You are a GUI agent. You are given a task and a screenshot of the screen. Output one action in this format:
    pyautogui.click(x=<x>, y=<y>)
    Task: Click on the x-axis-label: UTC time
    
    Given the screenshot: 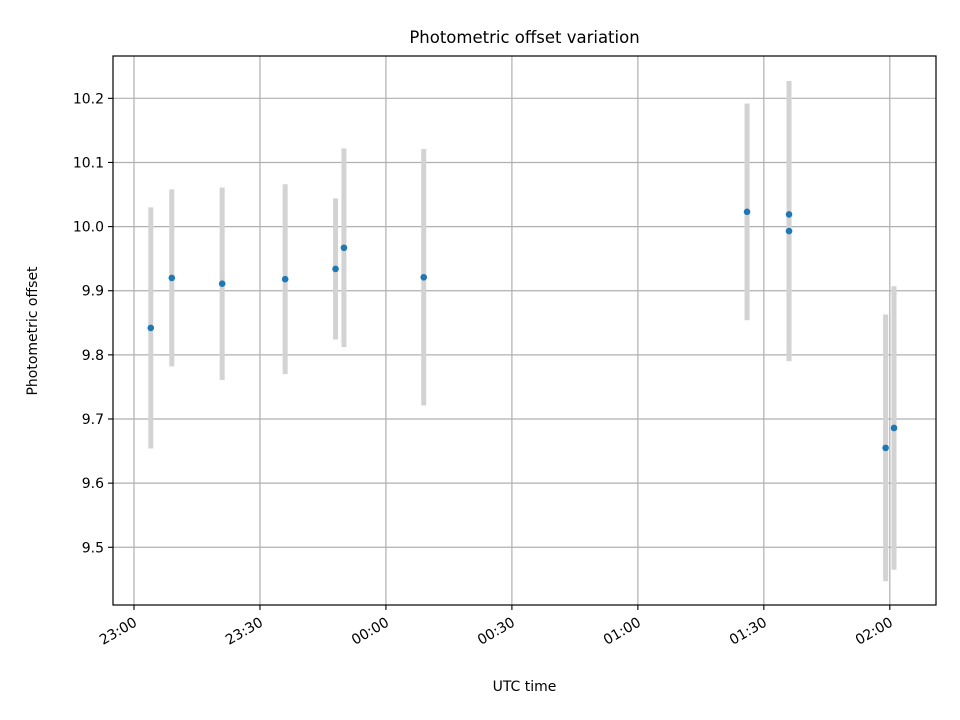 What is the action you would take?
    pyautogui.click(x=525, y=687)
    